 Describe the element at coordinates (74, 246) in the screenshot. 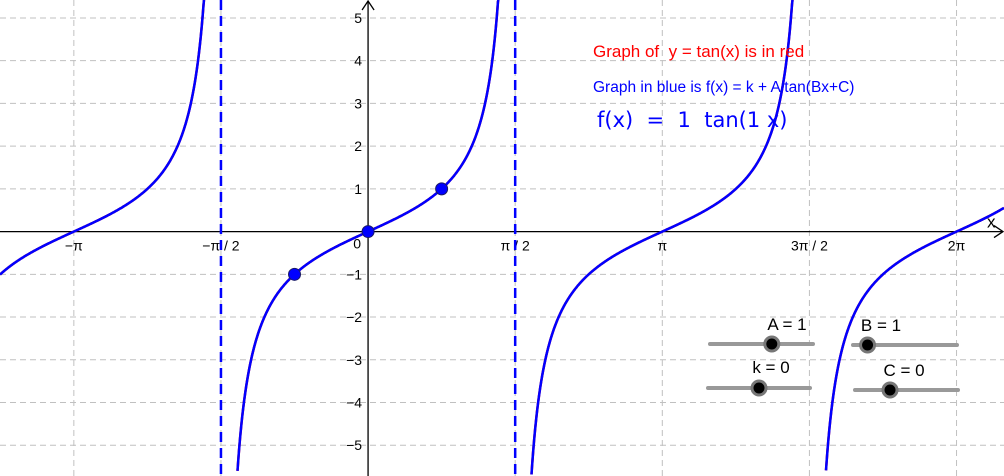

I see `x-tick-label: −π` at that location.